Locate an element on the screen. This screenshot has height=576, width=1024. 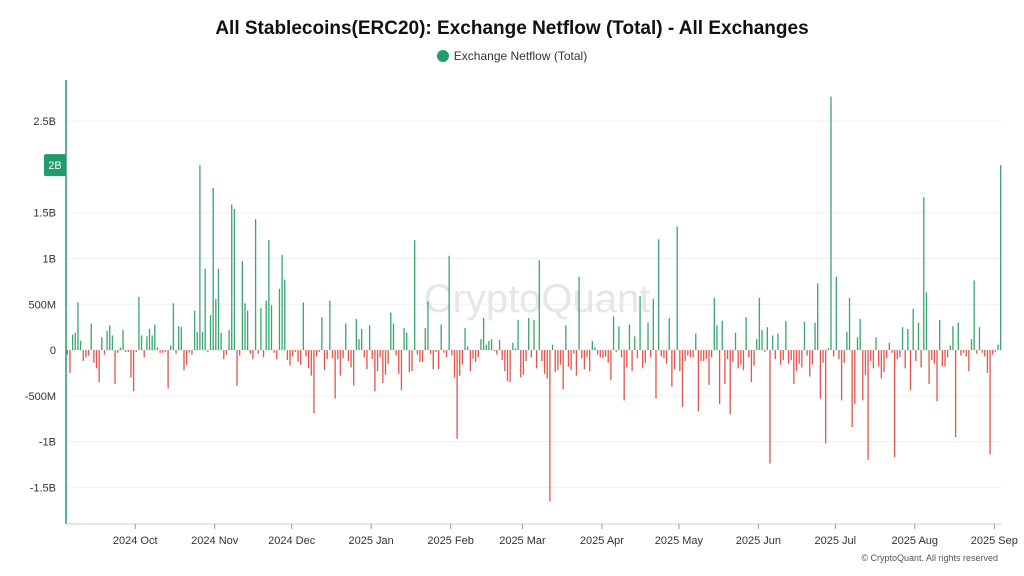
y-tick-label: 1B is located at coordinates (49, 260).